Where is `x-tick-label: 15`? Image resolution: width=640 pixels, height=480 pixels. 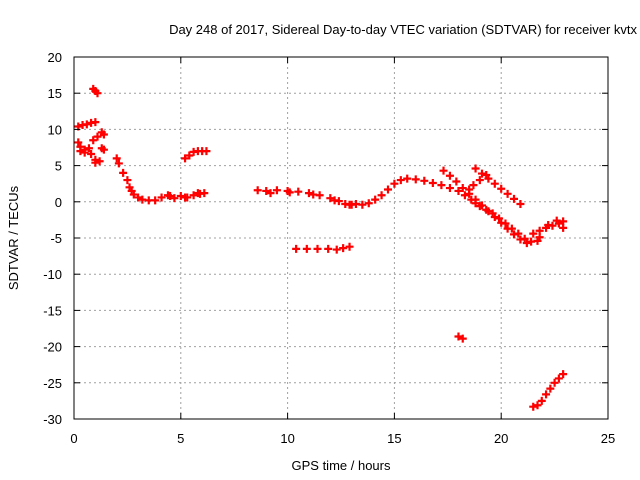
x-tick-label: 15 is located at coordinates (394, 438).